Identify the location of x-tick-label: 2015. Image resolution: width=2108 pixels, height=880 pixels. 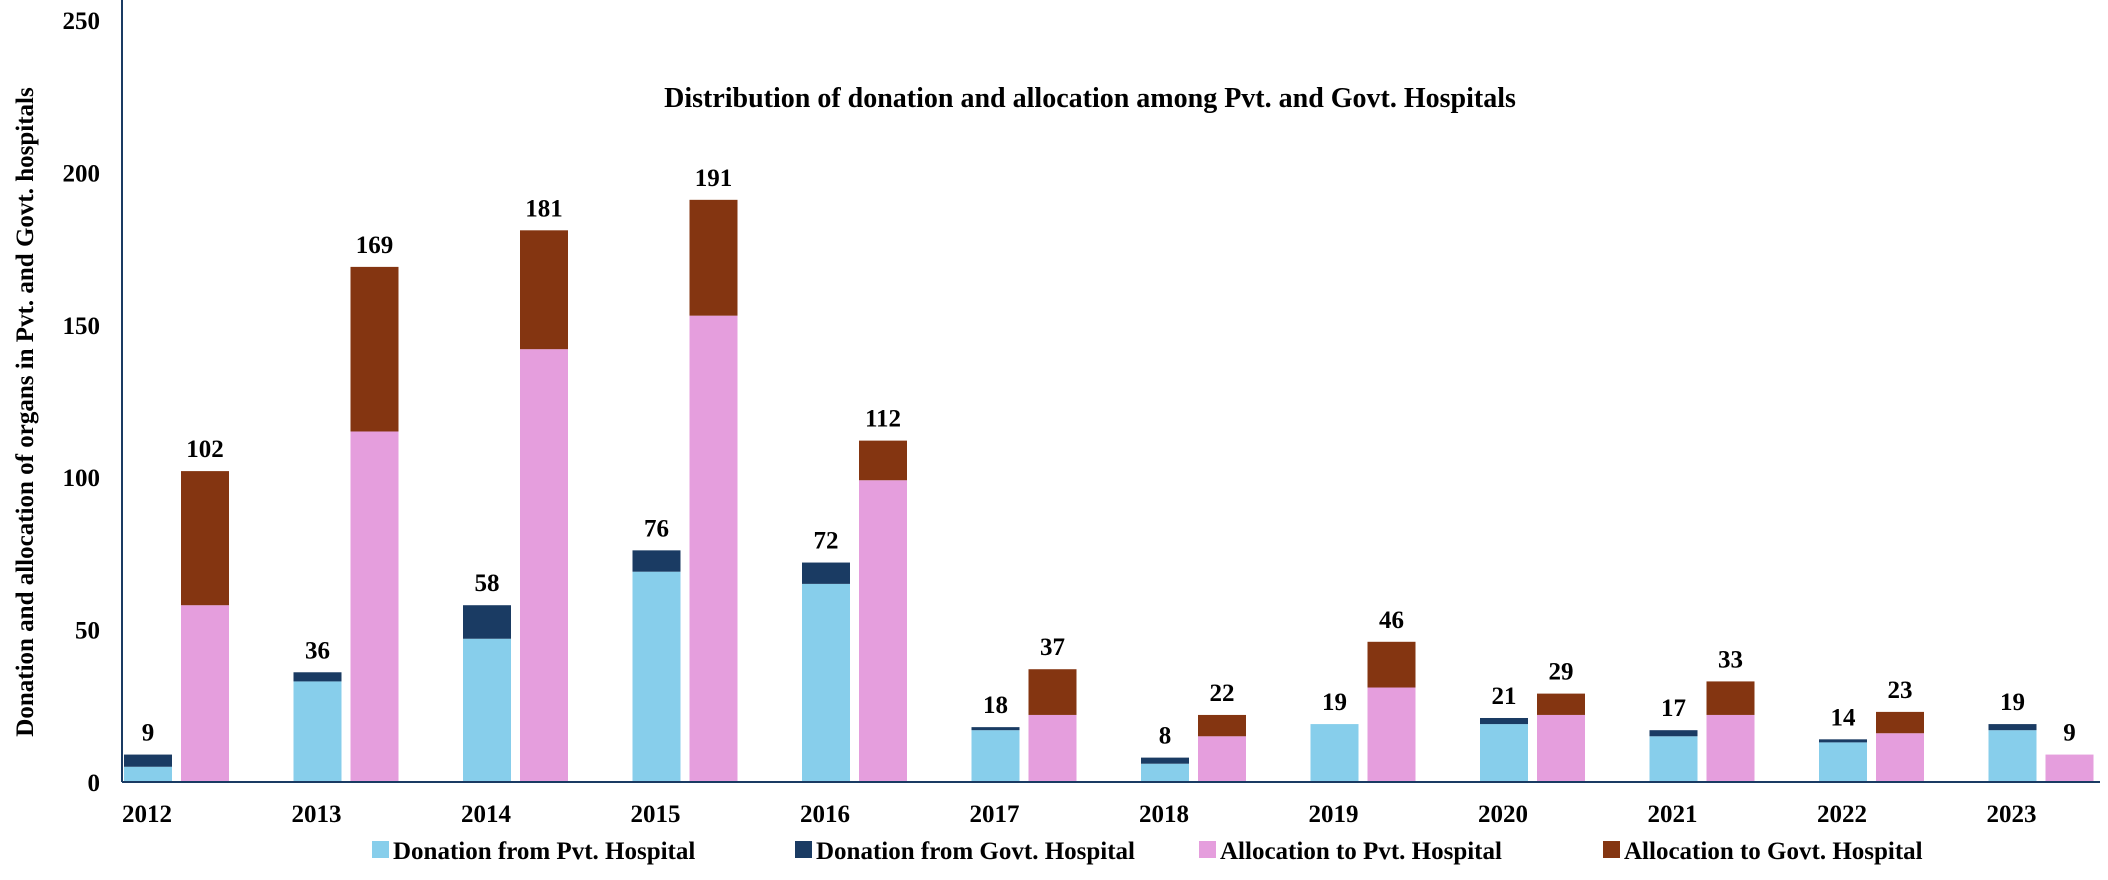
(656, 814).